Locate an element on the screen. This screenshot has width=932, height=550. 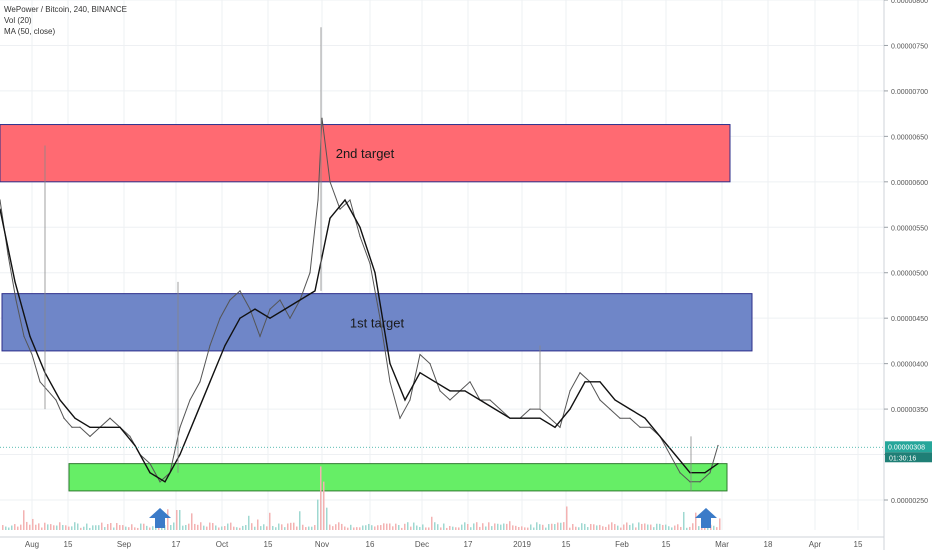
time-axis-label: Oct is located at coordinates (222, 544).